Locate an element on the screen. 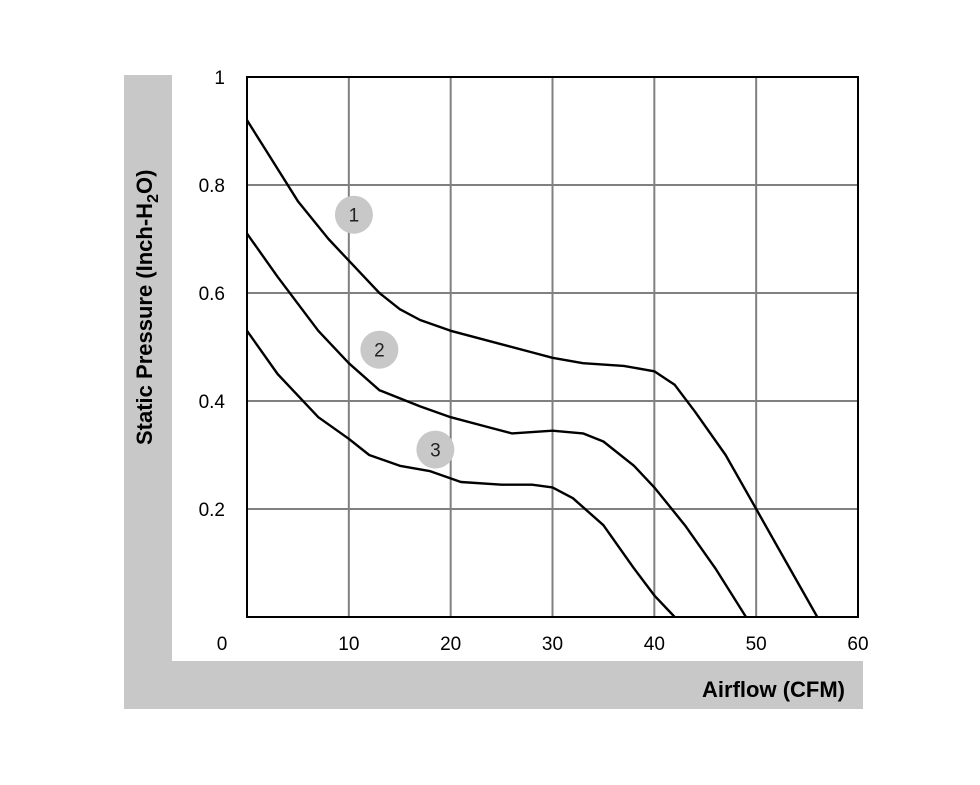  curve-marker-label: 2 is located at coordinates (379, 351).